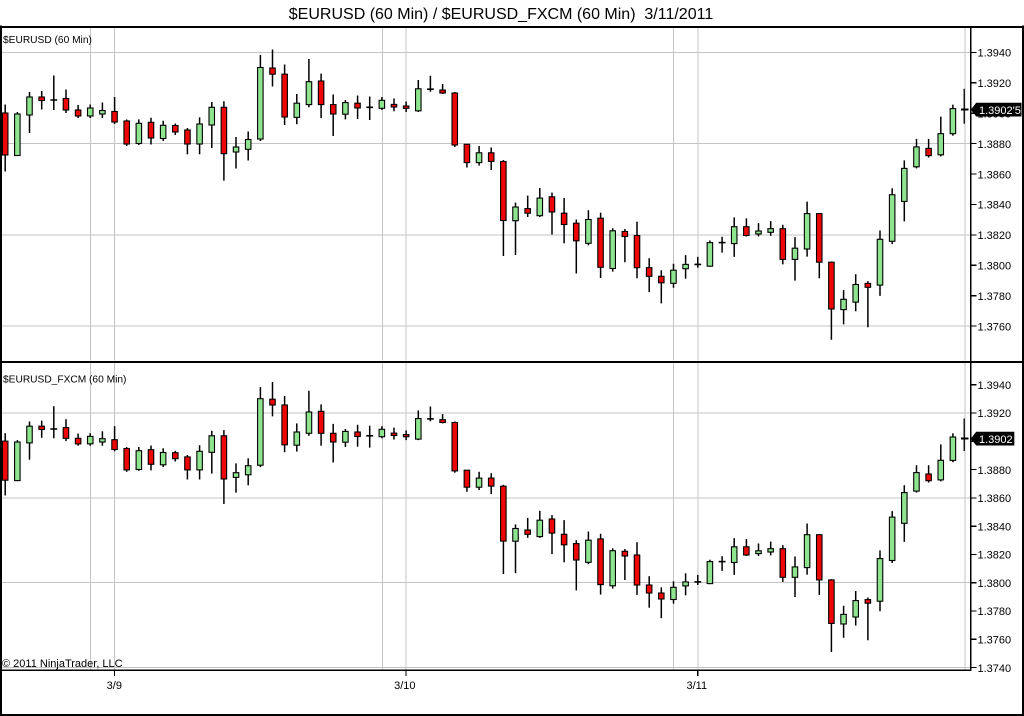  Describe the element at coordinates (62, 664) in the screenshot. I see `svg-text: © 2011 NinjaTrader, LLC` at that location.